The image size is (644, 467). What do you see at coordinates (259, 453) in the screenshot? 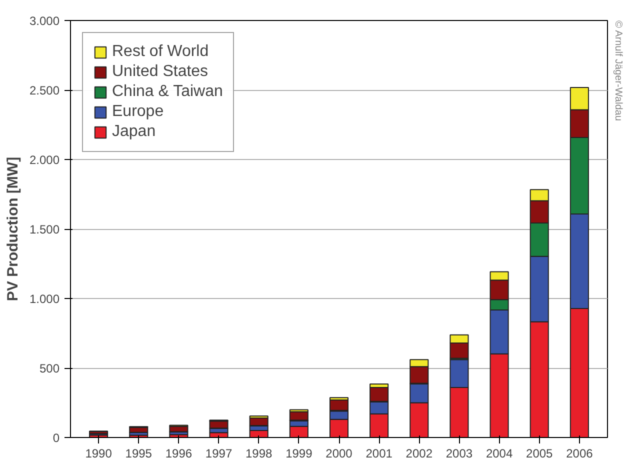
I see `x-tick-label: 1998` at bounding box center [259, 453].